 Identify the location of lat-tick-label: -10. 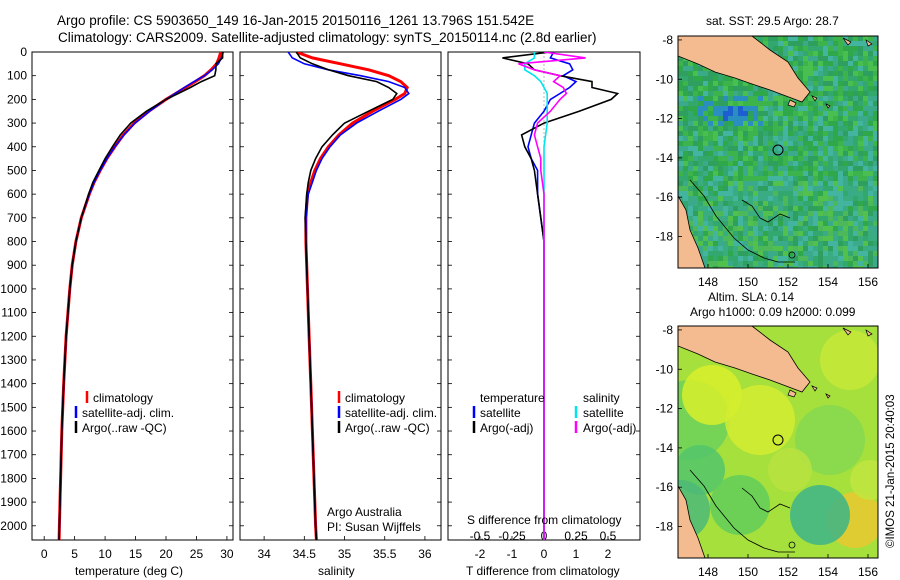
(665, 369).